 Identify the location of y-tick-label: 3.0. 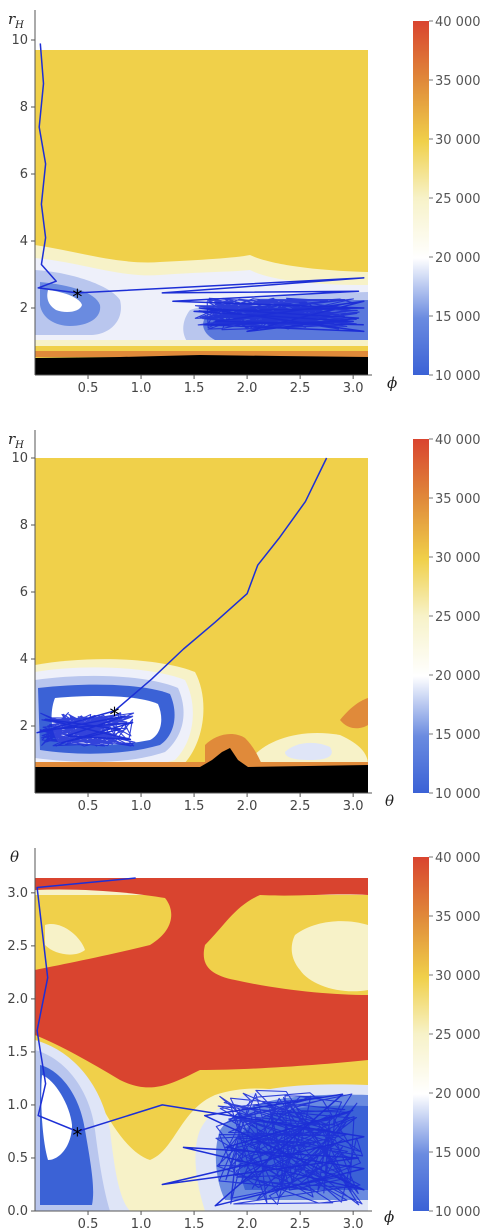
(17, 893).